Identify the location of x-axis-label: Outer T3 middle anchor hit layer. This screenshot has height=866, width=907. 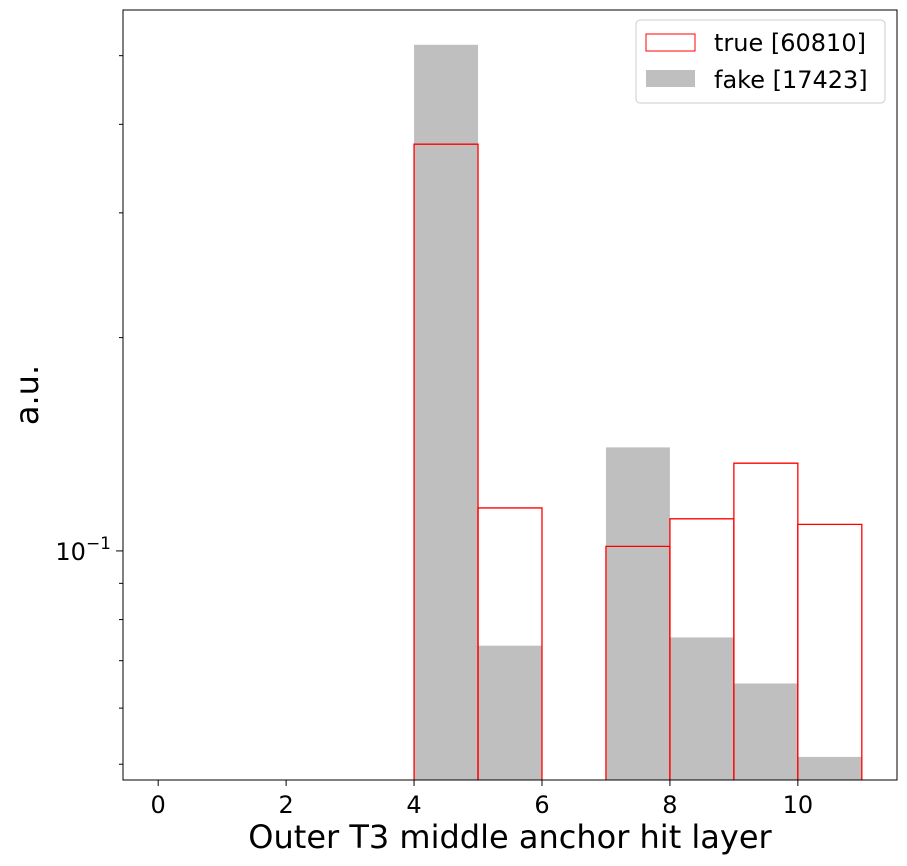
(510, 837).